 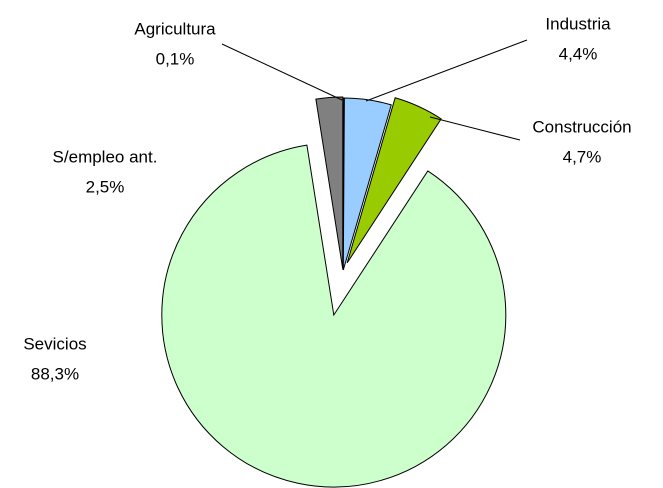 I want to click on slice-label: S/empleo ant., so click(x=105, y=156).